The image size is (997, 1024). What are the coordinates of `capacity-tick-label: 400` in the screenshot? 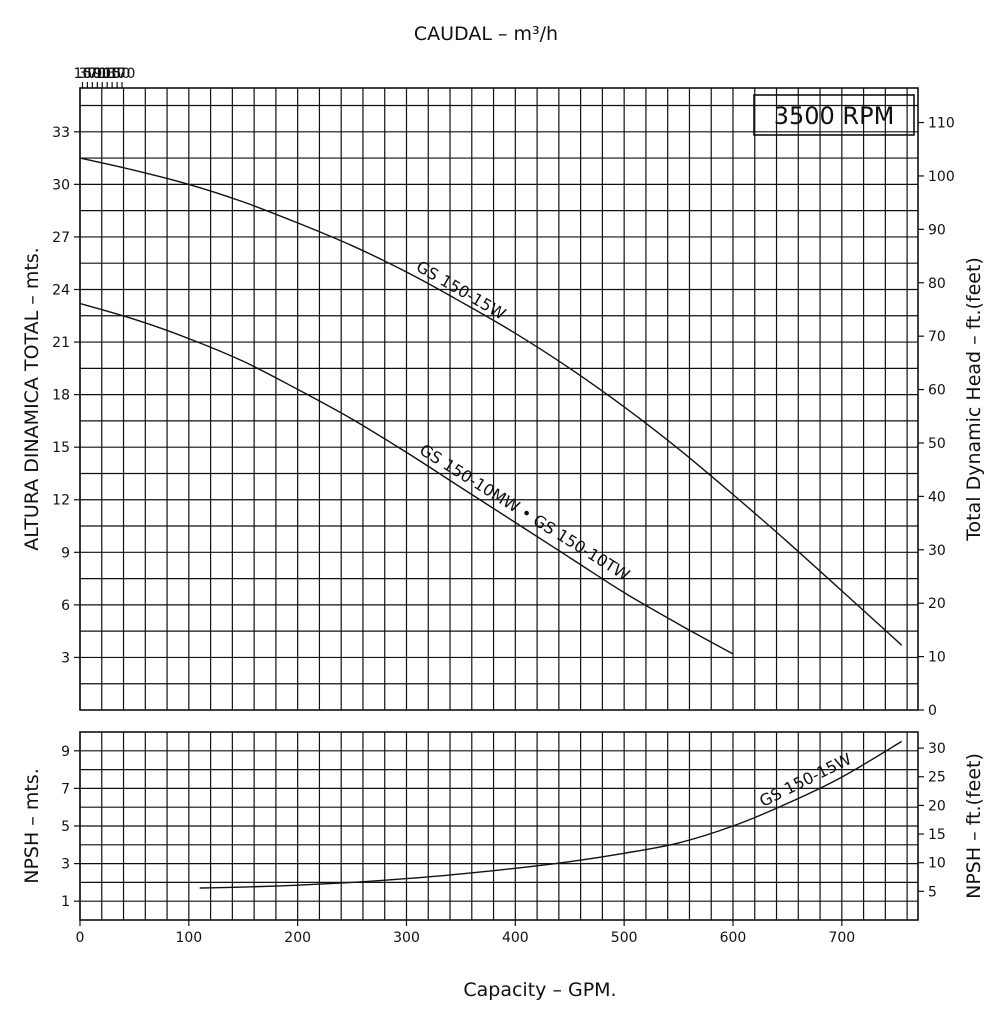 It's located at (515, 938).